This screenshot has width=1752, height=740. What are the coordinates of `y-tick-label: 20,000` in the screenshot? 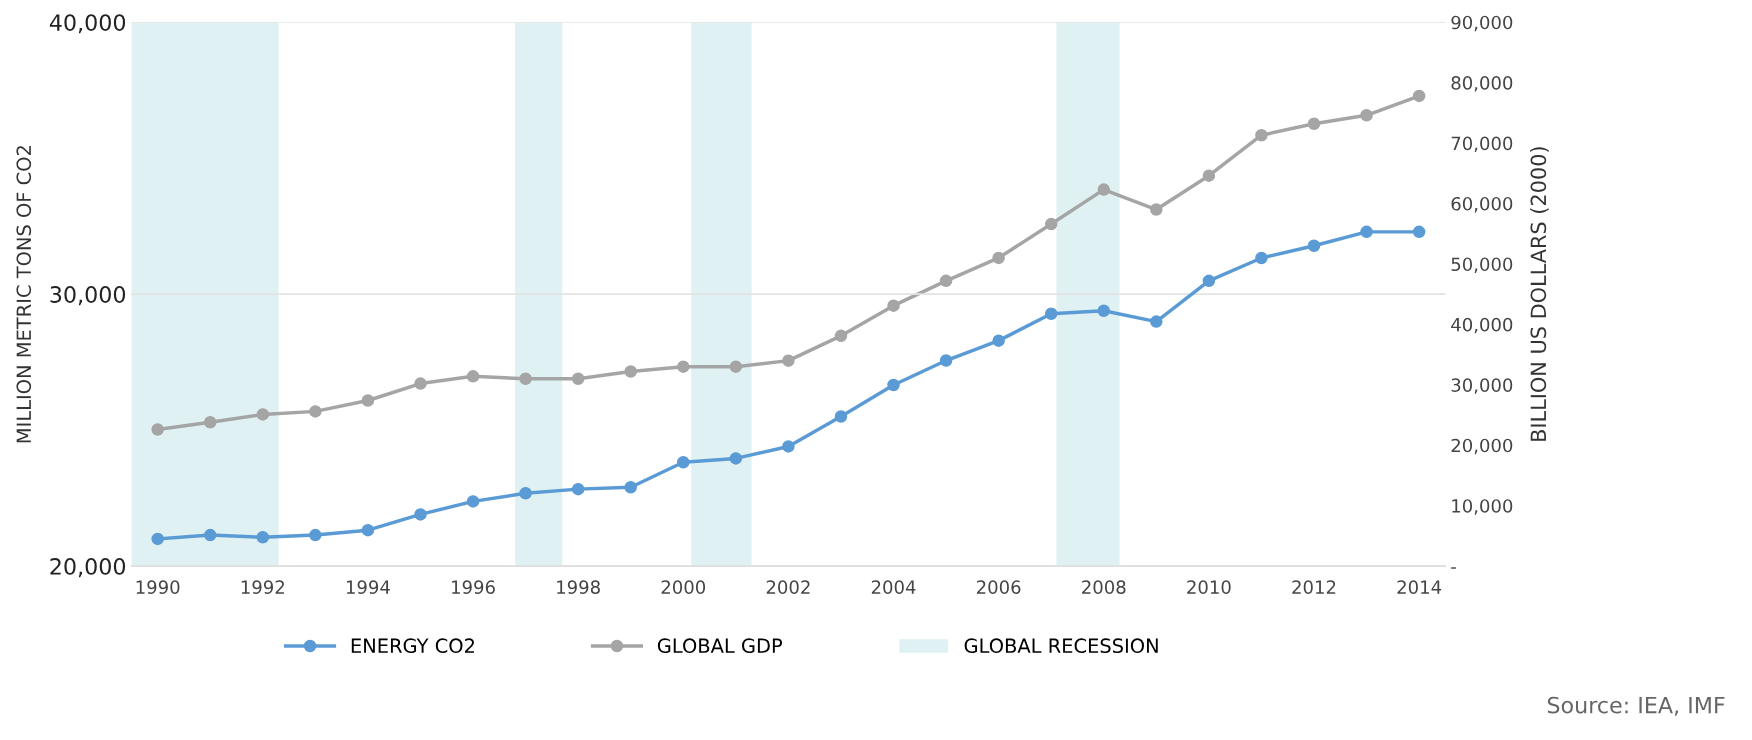 It's located at (88, 568).